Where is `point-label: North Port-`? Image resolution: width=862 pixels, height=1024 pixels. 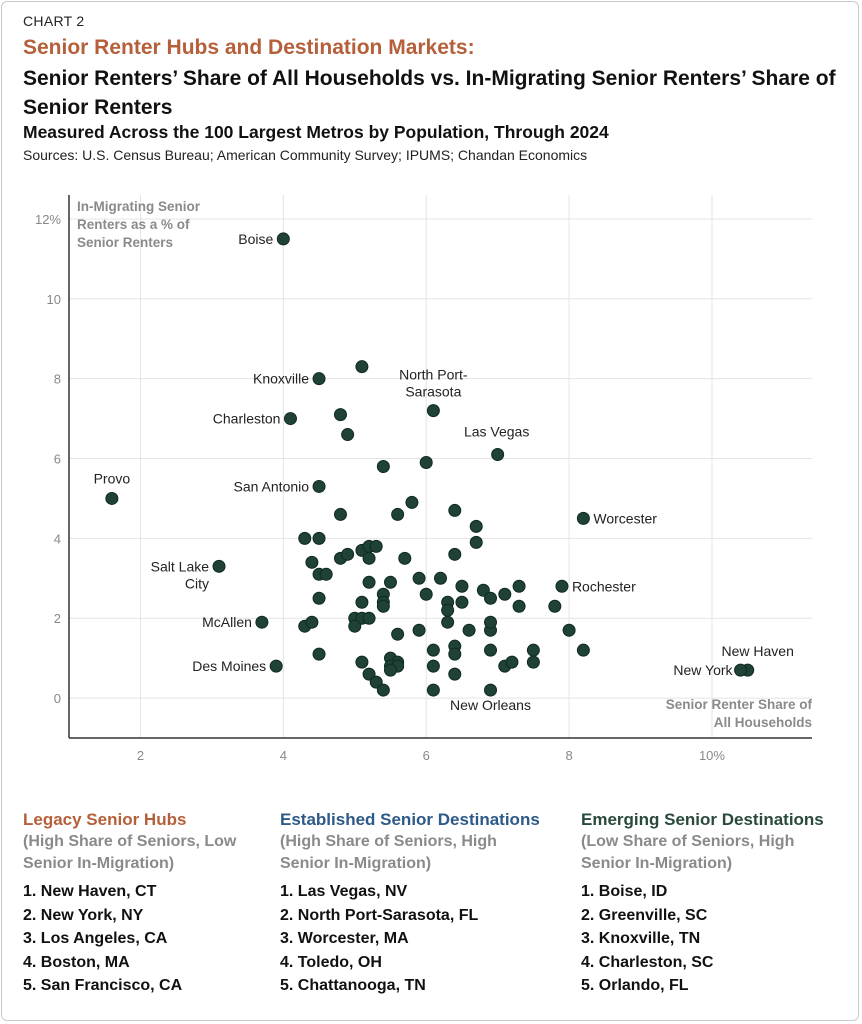 point-label: North Port- is located at coordinates (433, 375).